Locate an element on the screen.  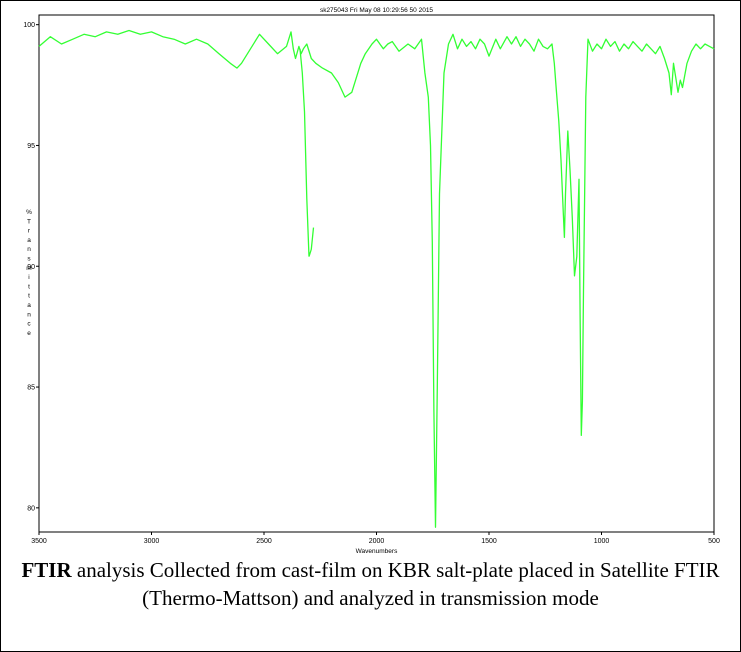
spectrum-line-overlap is located at coordinates (307, 152).